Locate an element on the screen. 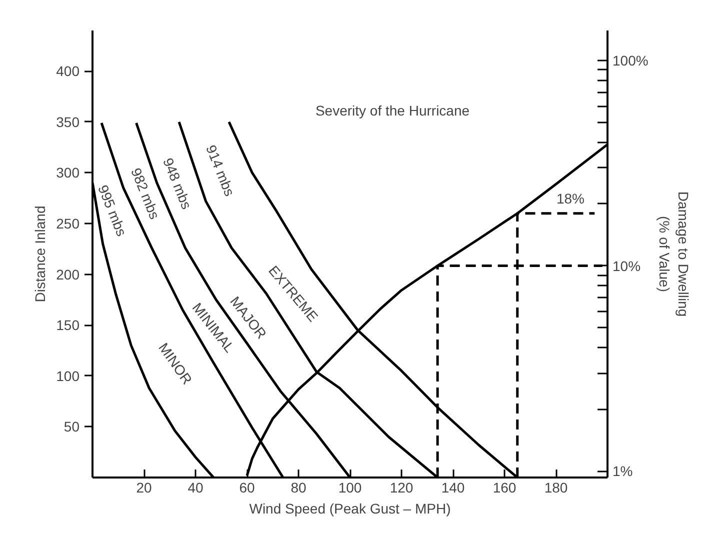 Image resolution: width=712 pixels, height=534 pixels. y2-tick-label: 1% is located at coordinates (622, 471).